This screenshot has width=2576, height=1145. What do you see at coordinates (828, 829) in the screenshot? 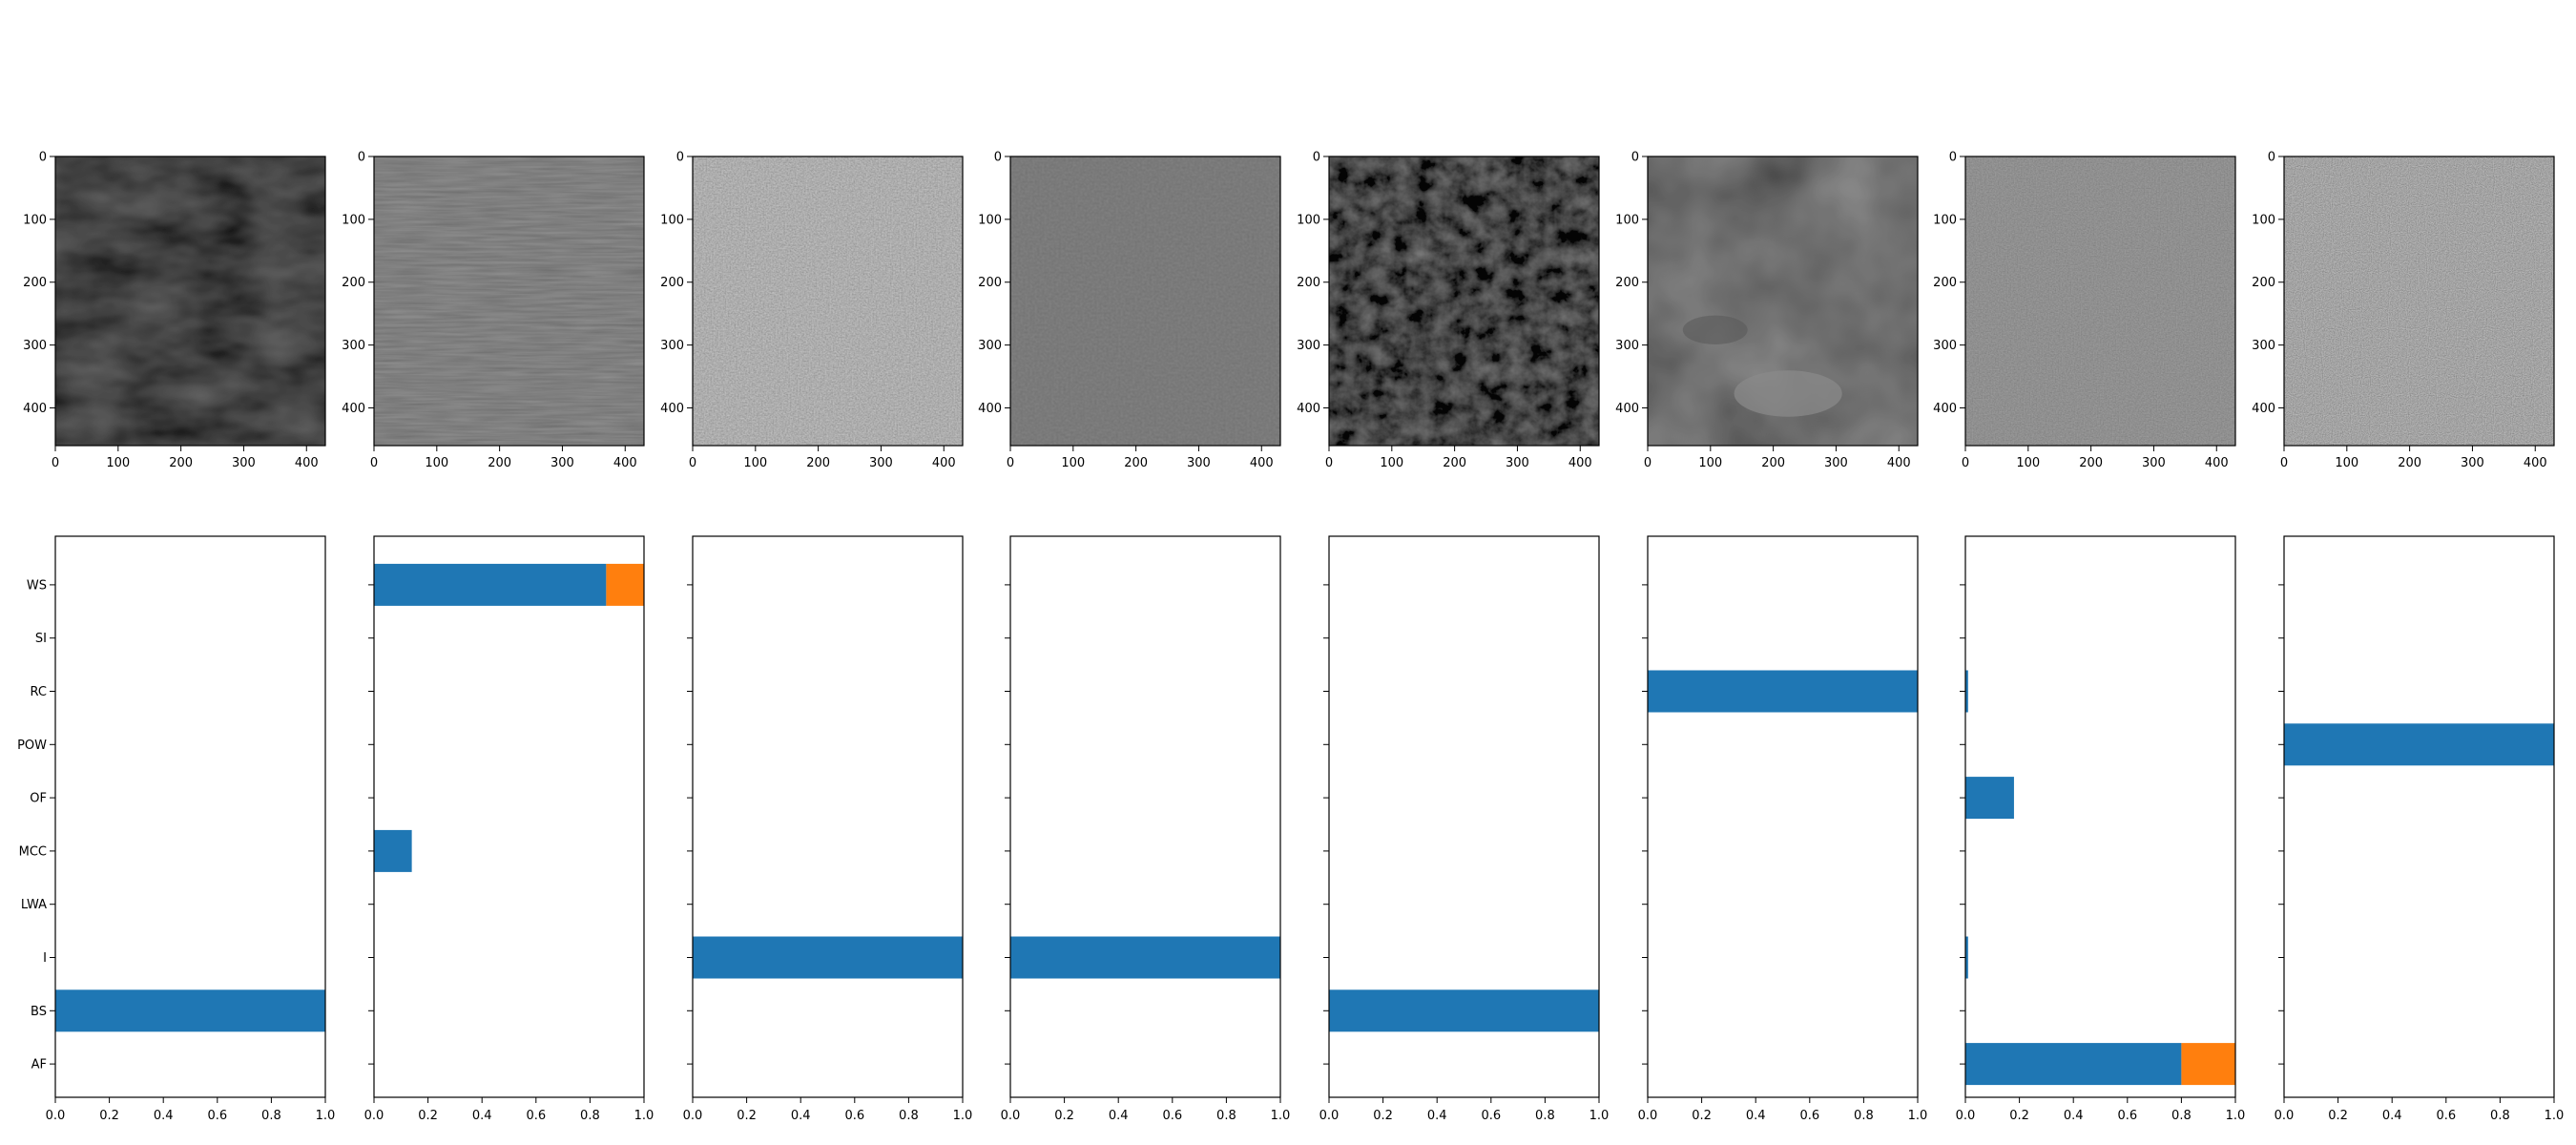
I see `bar-panel-3: 0.0 0.2 0.4 0.6 0.8 1.0` at bounding box center [828, 829].